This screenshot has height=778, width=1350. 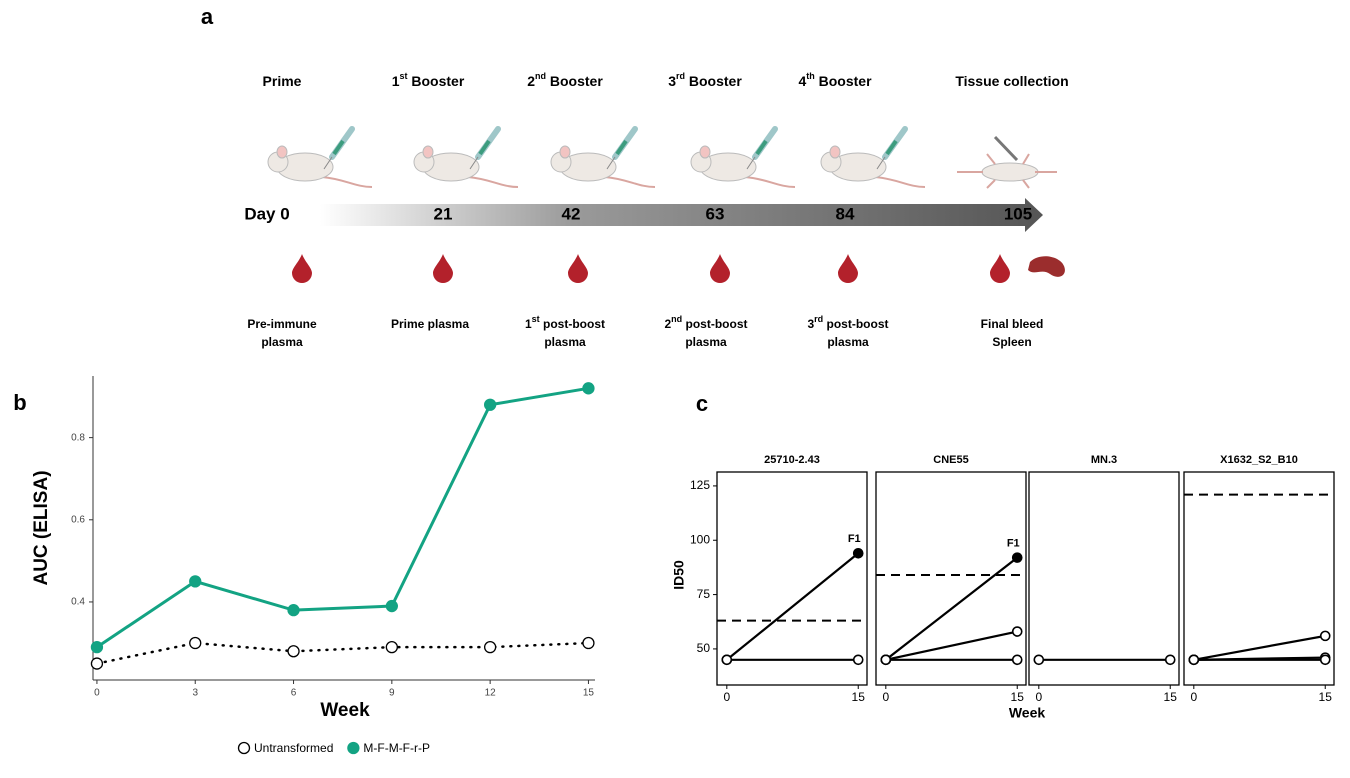 I want to click on y-tick-label: 50, so click(x=704, y=648).